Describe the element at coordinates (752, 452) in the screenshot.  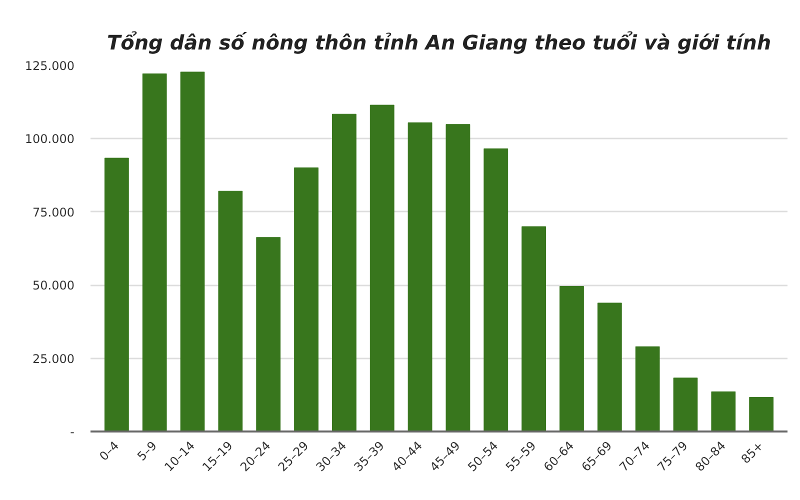
I see `x-tick-label: 85+` at that location.